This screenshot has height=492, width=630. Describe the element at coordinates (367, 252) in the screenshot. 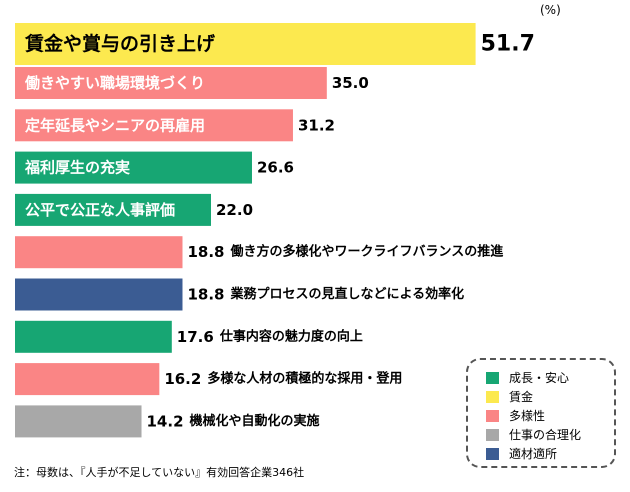

I see `bar-label-6: 働き方の多様化やワークライフバランスの推進` at that location.